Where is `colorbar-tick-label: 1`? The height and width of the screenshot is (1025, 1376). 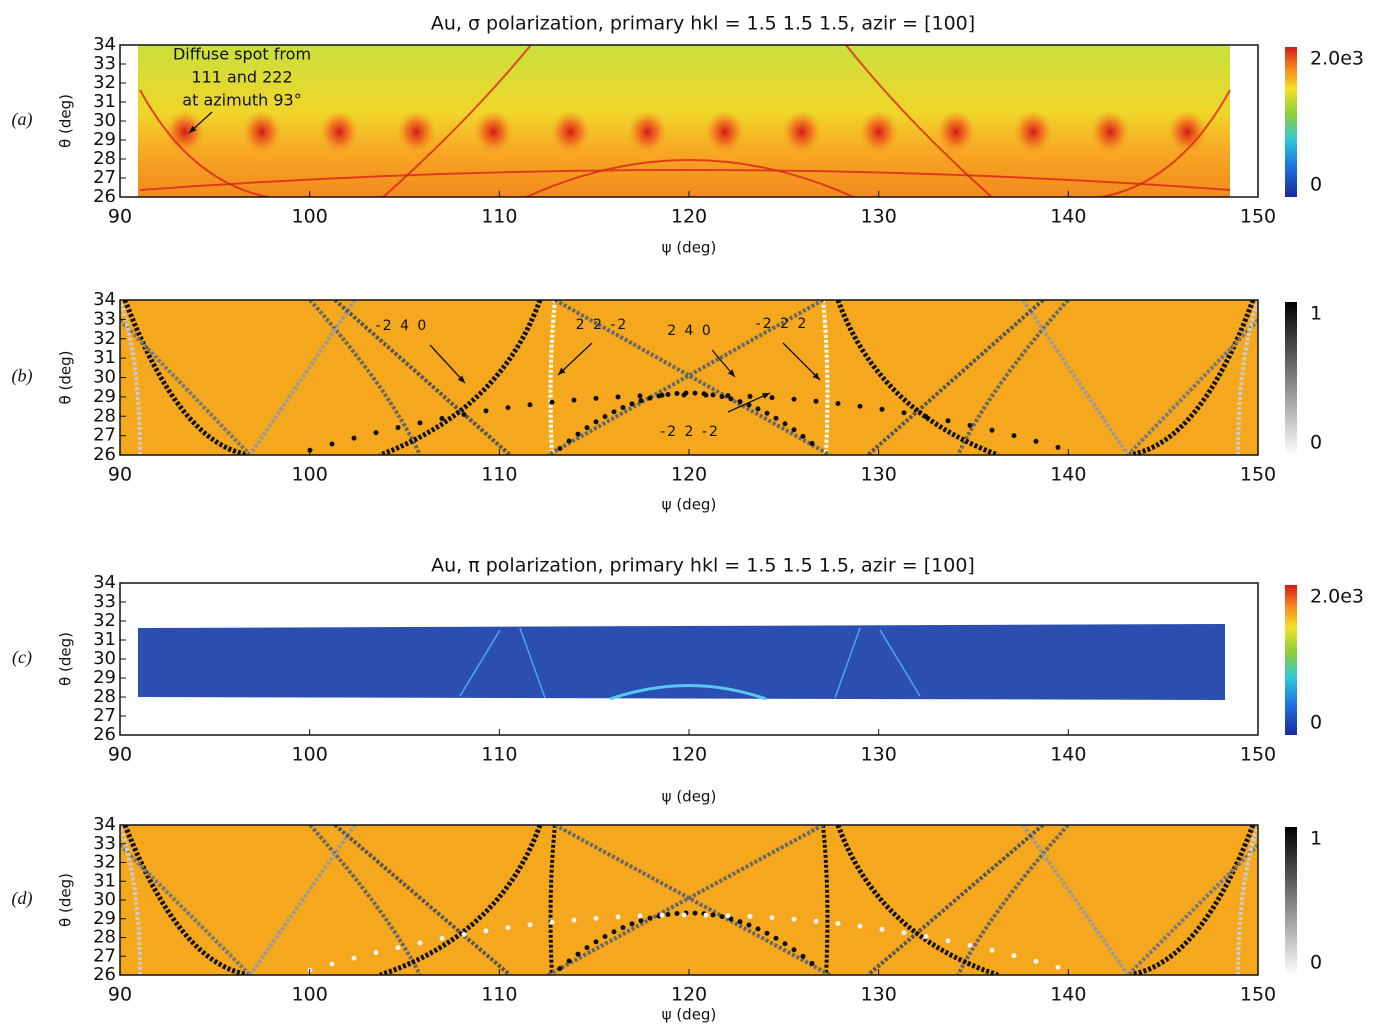 colorbar-tick-label: 1 is located at coordinates (1316, 314).